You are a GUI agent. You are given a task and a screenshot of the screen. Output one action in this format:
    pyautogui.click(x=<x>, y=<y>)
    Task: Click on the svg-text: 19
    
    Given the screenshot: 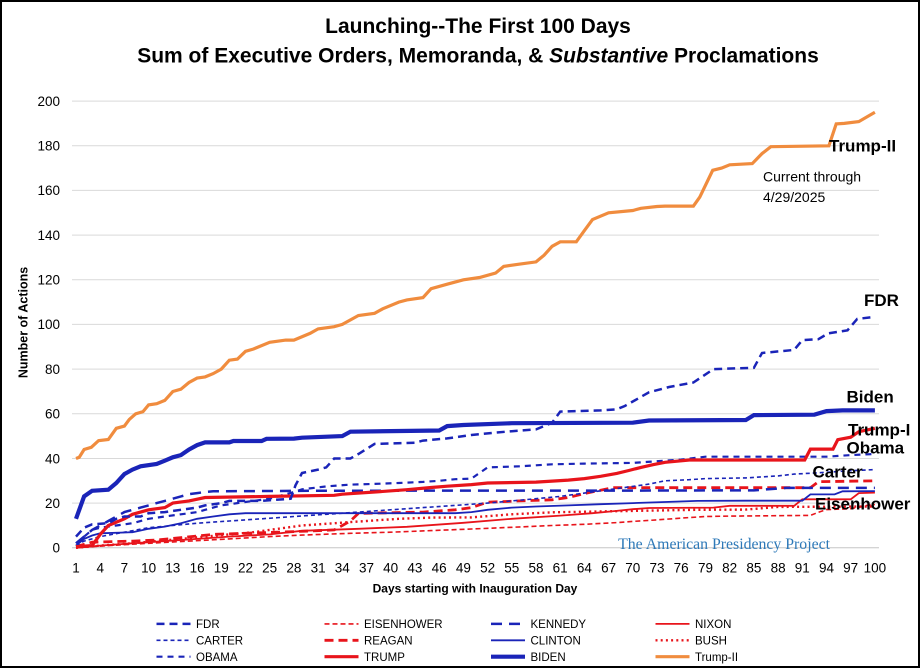 What is the action you would take?
    pyautogui.click(x=221, y=568)
    